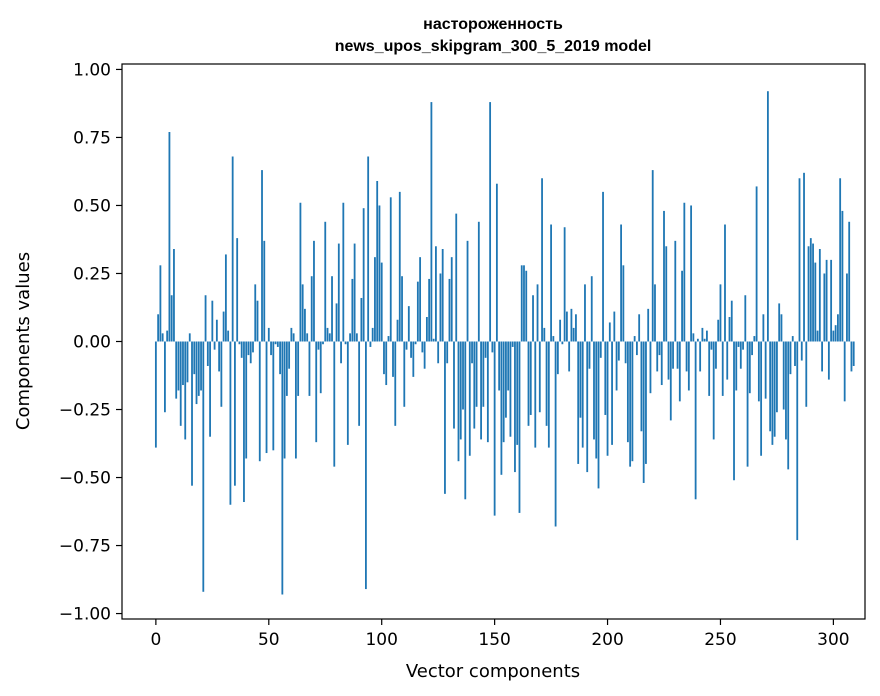 Image resolution: width=880 pixels, height=696 pixels. I want to click on x-axis-ticks: 0 50 100 150 200 250 300, so click(500, 634).